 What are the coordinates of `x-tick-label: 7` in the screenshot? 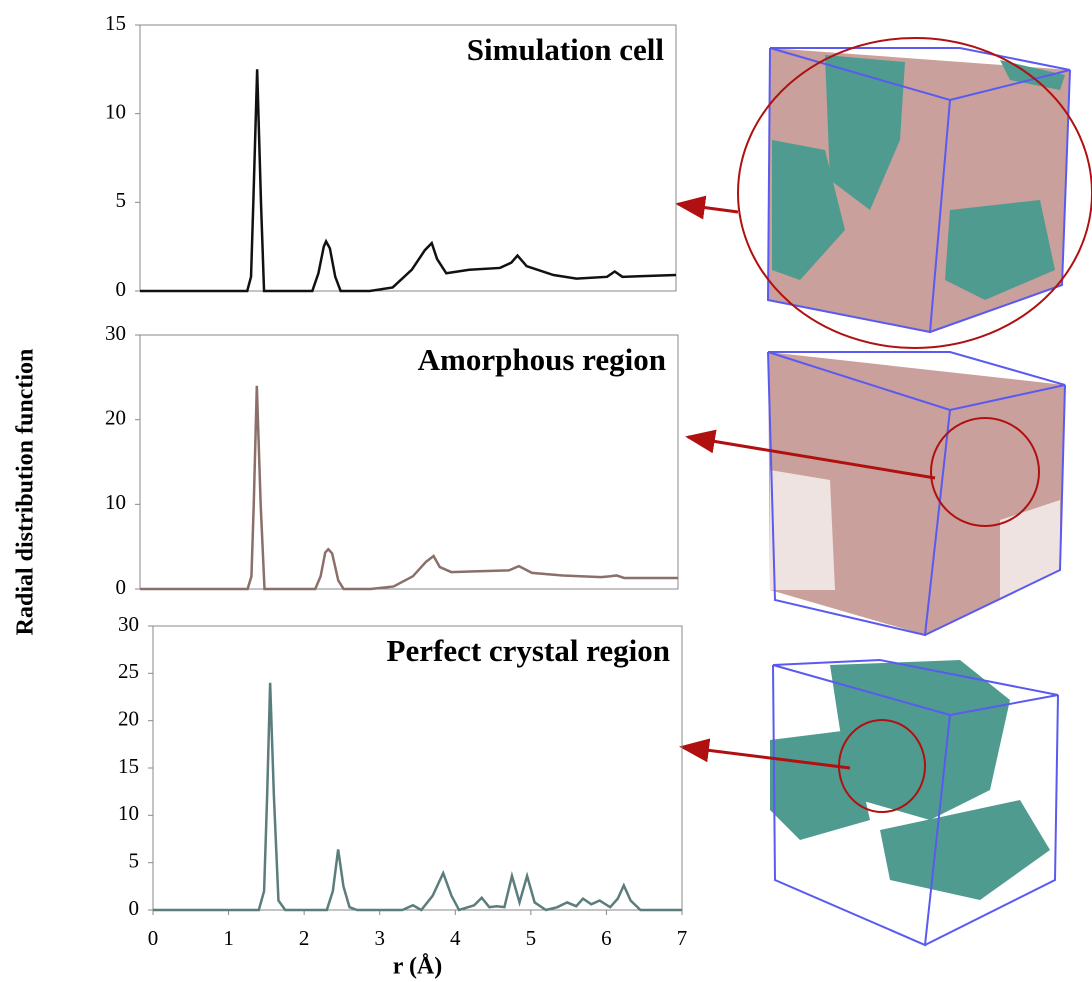 It's located at (682, 938).